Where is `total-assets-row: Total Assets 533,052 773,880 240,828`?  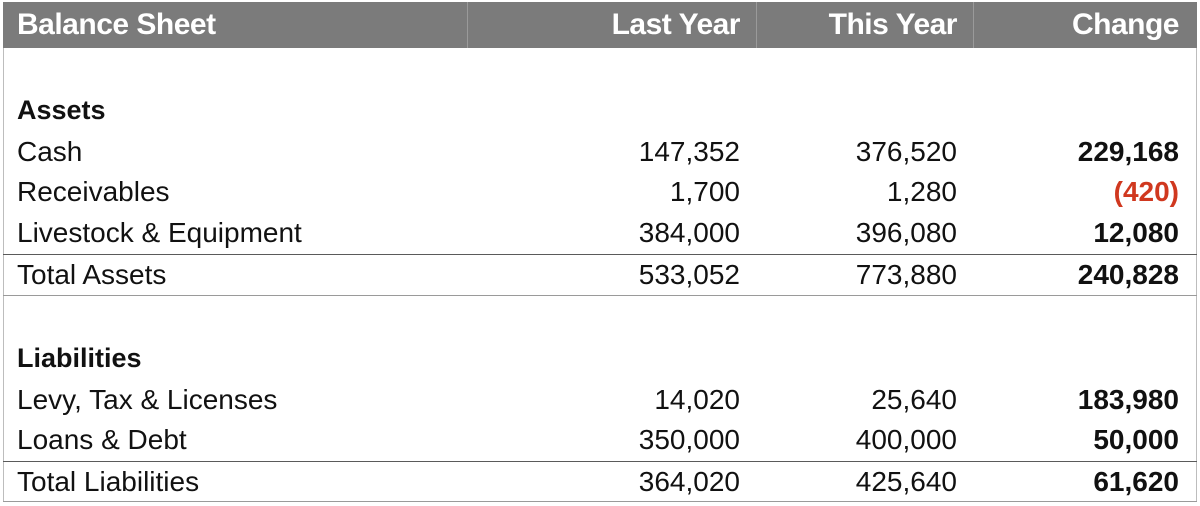
total-assets-row: Total Assets 533,052 773,880 240,828 is located at coordinates (600, 274).